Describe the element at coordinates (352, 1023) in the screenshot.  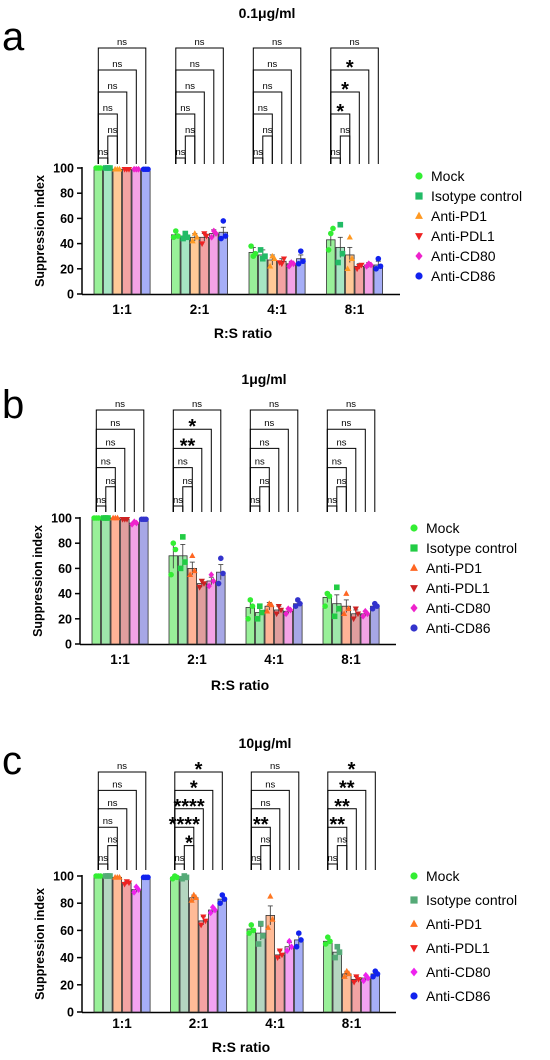
I see `x-tick-label: 8:1` at that location.